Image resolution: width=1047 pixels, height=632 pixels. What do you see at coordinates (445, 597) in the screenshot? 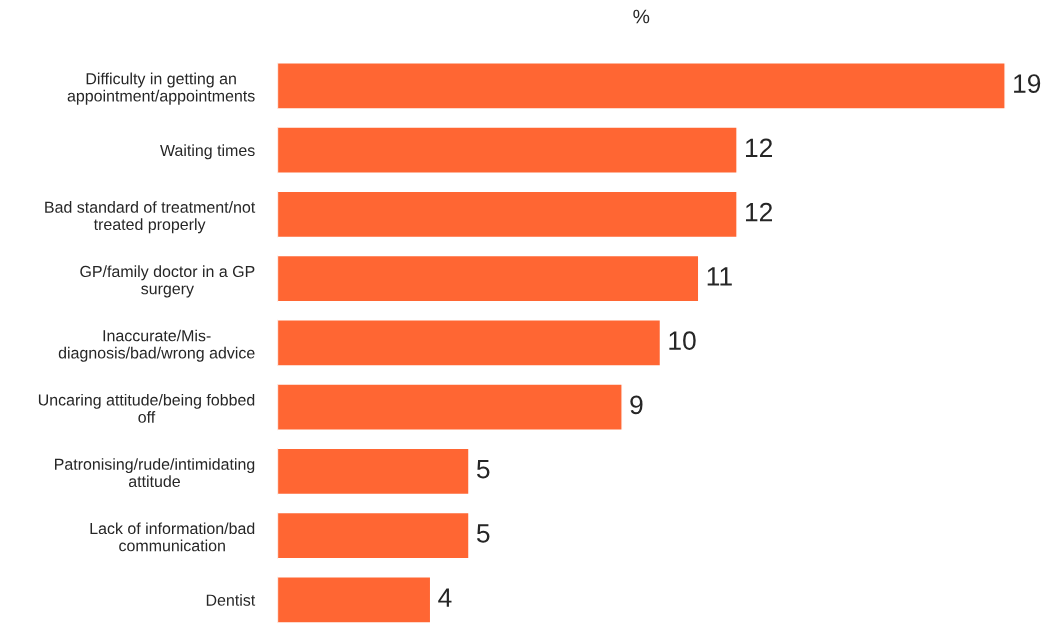
I see `data-label: 4` at bounding box center [445, 597].